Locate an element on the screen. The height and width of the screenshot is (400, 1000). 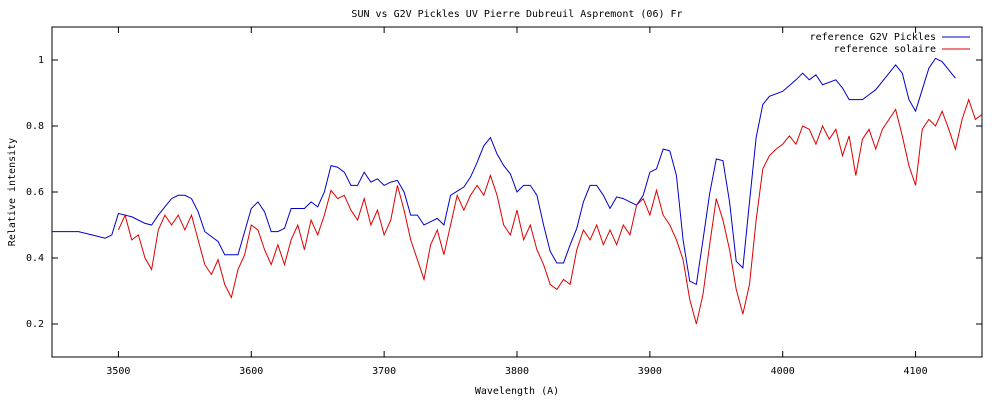
x-tick-label: 3500 is located at coordinates (118, 371).